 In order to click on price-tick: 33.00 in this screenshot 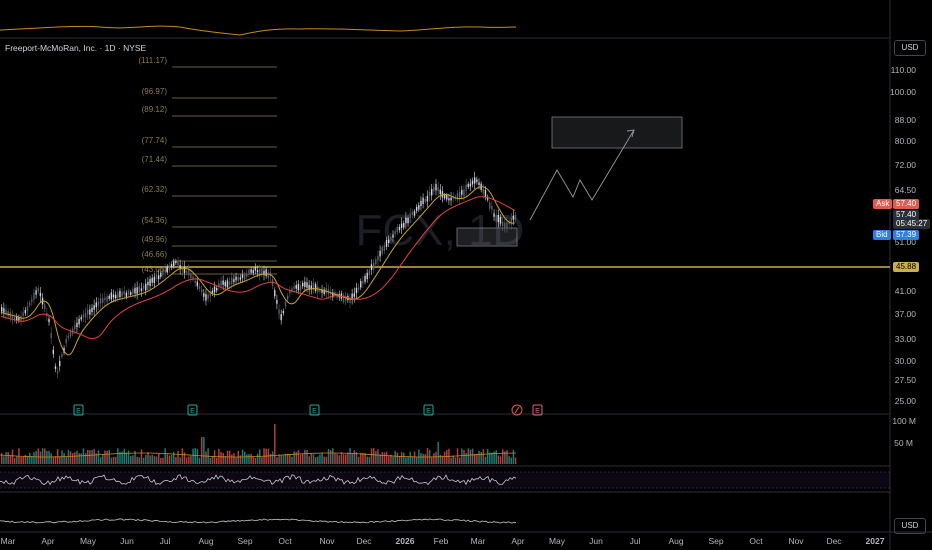, I will do `click(906, 339)`.